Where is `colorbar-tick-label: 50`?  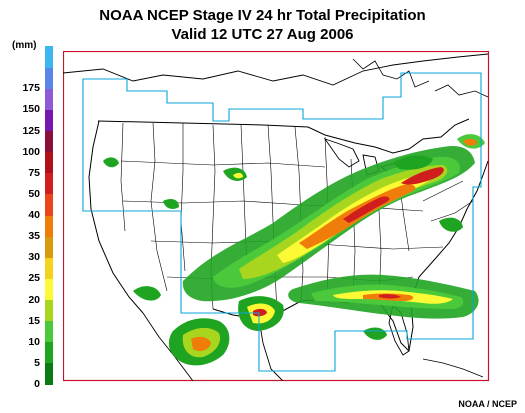
colorbar-tick-label: 50 is located at coordinates (34, 193).